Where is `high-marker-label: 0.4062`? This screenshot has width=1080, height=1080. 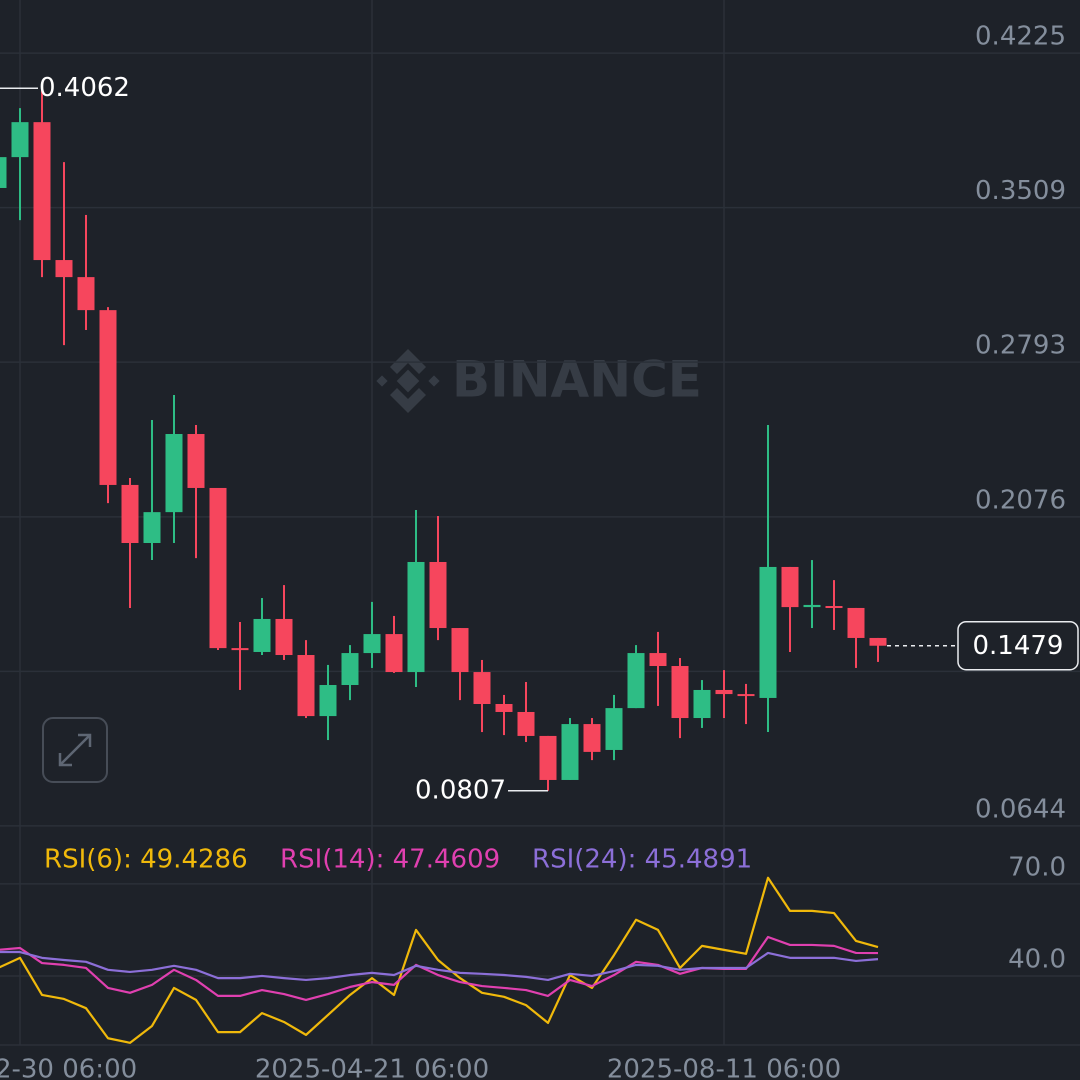 high-marker-label: 0.4062 is located at coordinates (84, 88).